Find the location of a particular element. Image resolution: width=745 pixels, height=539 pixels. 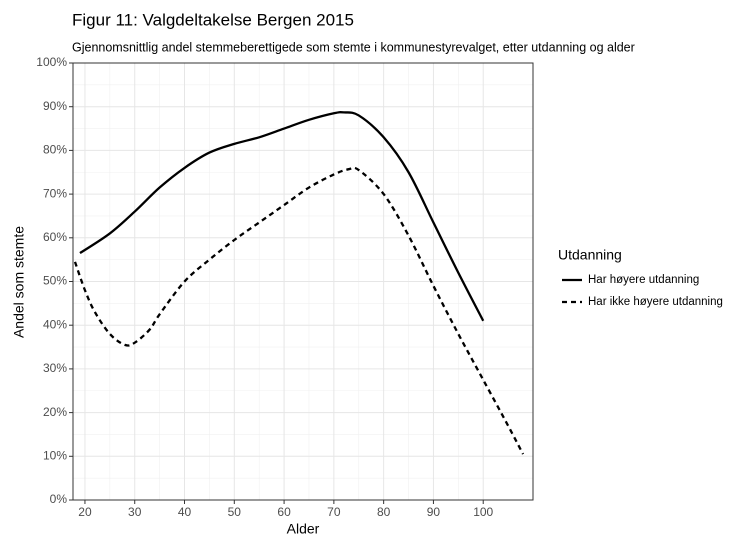

x-tick-label: 100 is located at coordinates (483, 512).